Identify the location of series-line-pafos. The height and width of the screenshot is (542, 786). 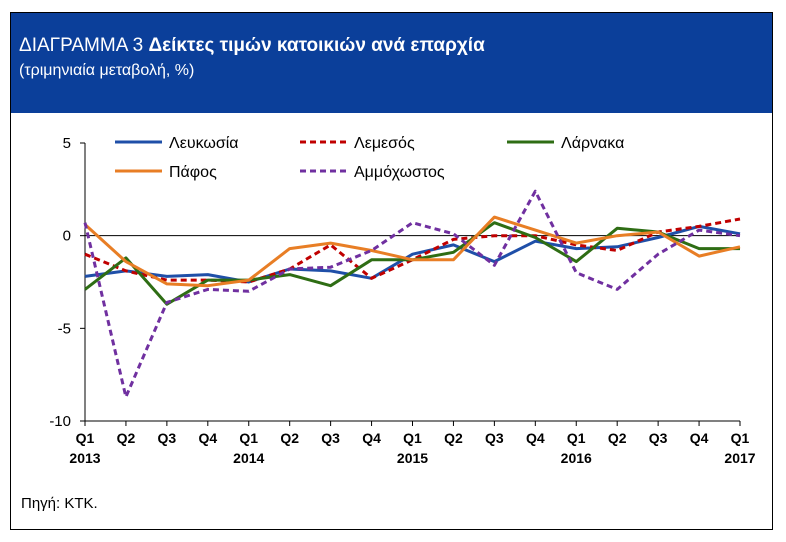
(412, 251).